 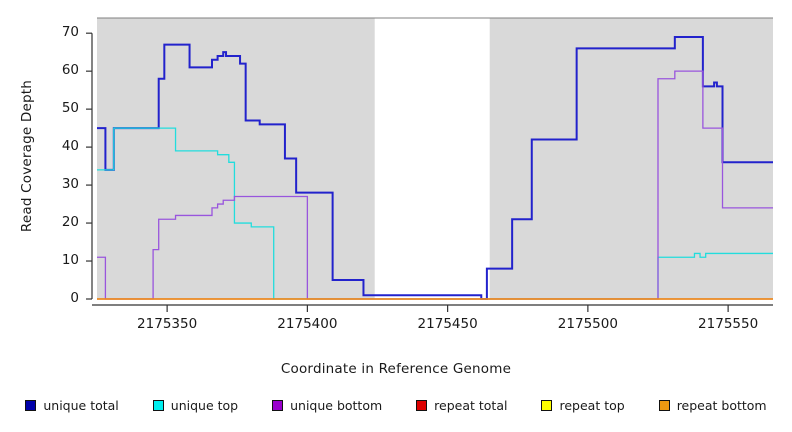 I want to click on legend-label: repeat total, so click(x=471, y=405).